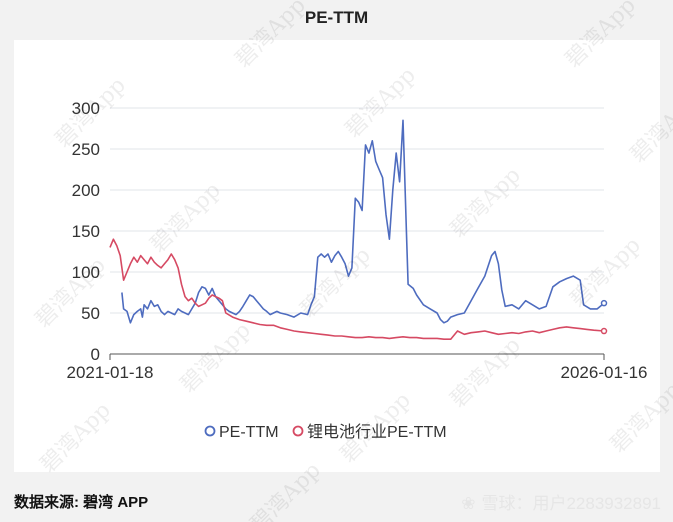  What do you see at coordinates (357, 367) in the screenshot?
I see `x-axis: 2021-01-18 2026-01-16` at bounding box center [357, 367].